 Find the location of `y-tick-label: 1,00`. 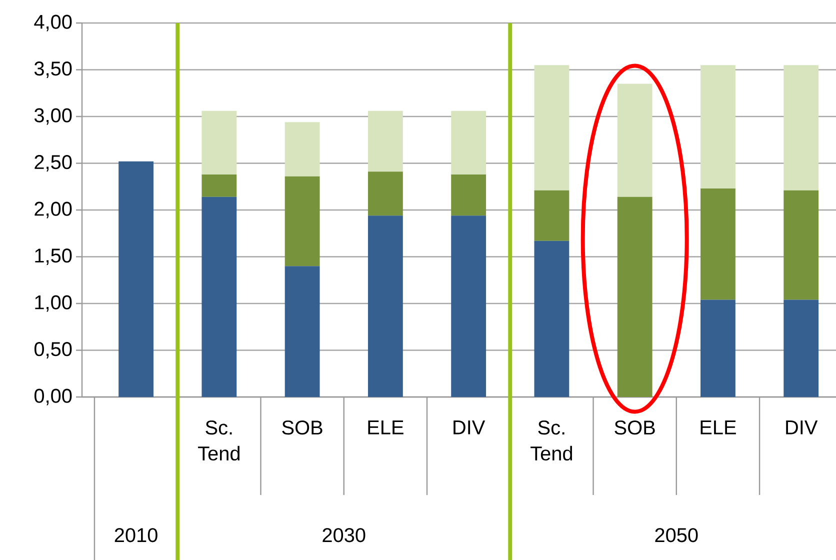

y-tick-label: 1,00 is located at coordinates (53, 303).